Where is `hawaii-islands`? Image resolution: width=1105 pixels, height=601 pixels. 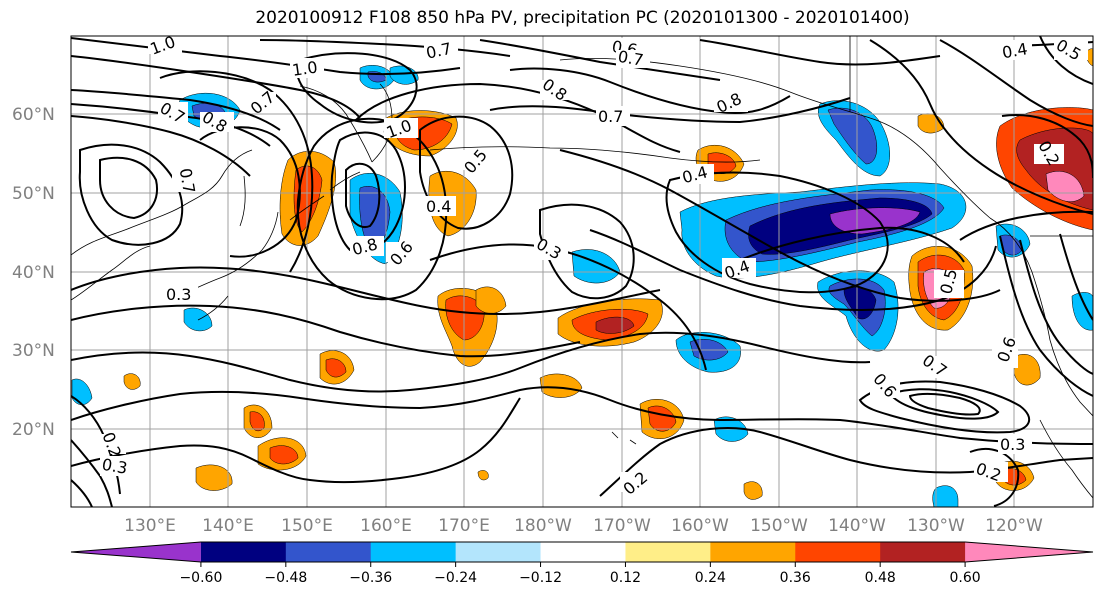 hawaii-islands is located at coordinates (624, 438).